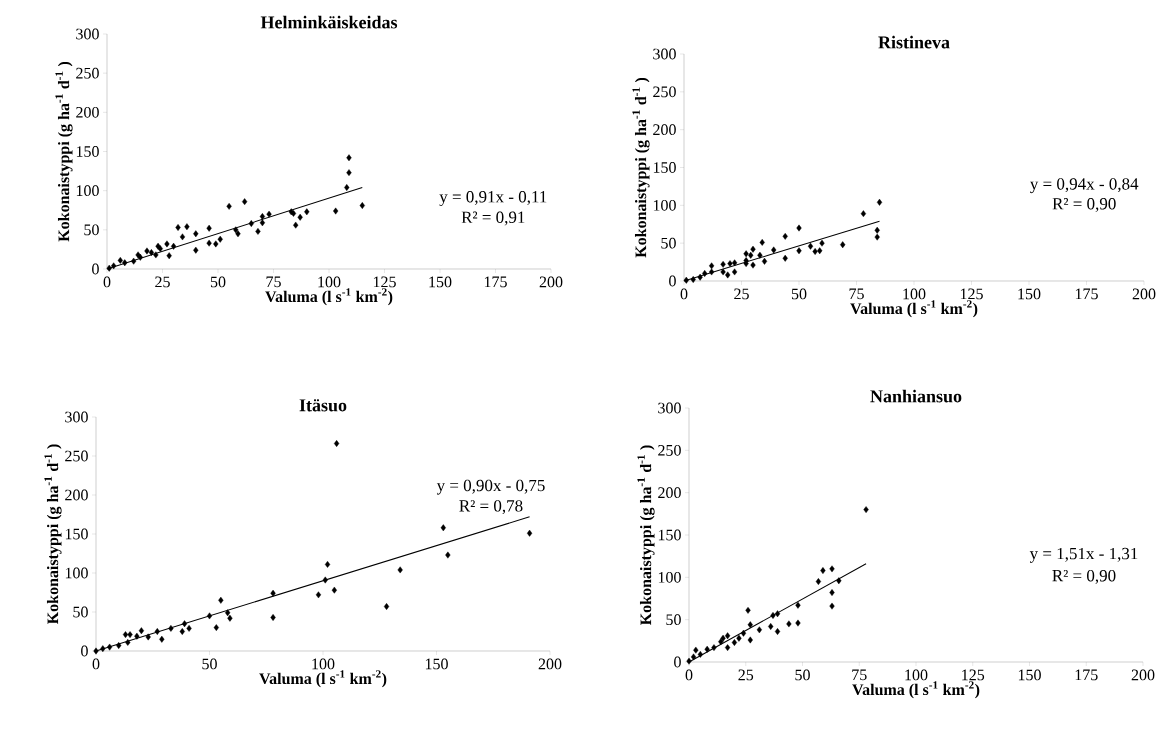 This screenshot has height=729, width=1172. Describe the element at coordinates (95, 269) in the screenshot. I see `y-tick-label: 0` at that location.